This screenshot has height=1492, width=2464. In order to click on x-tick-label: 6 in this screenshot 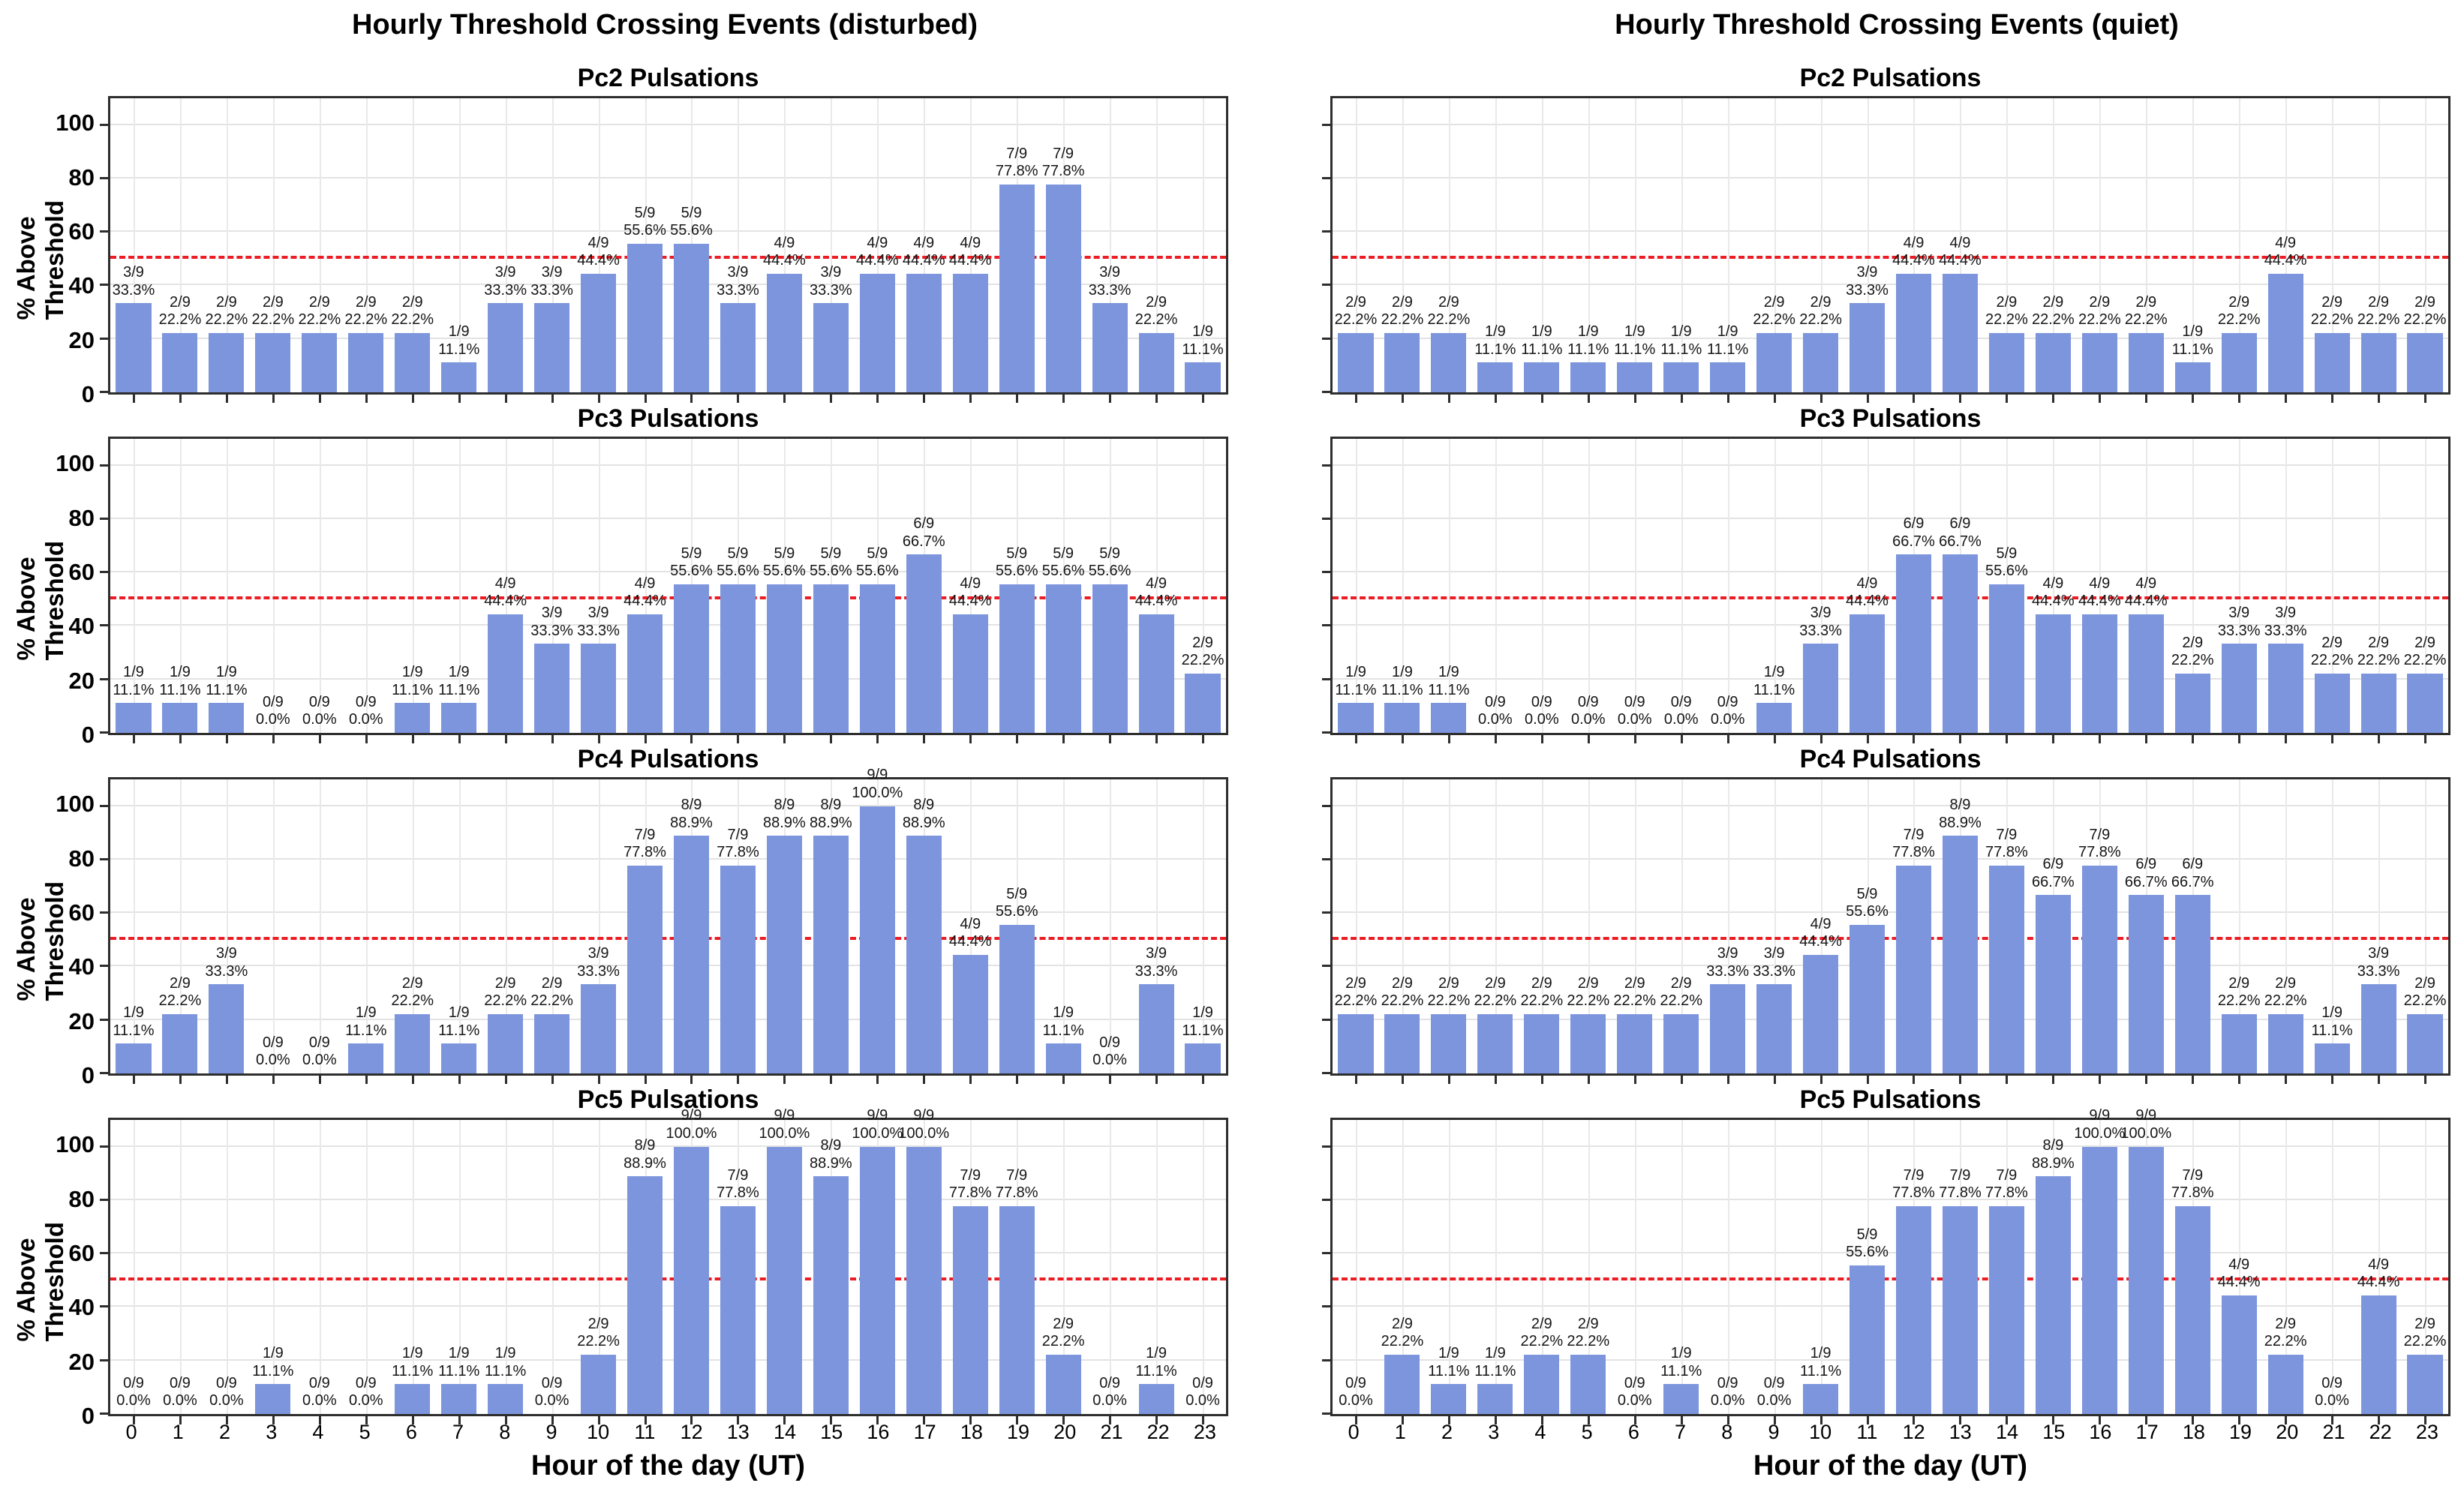, I will do `click(1633, 1432)`.